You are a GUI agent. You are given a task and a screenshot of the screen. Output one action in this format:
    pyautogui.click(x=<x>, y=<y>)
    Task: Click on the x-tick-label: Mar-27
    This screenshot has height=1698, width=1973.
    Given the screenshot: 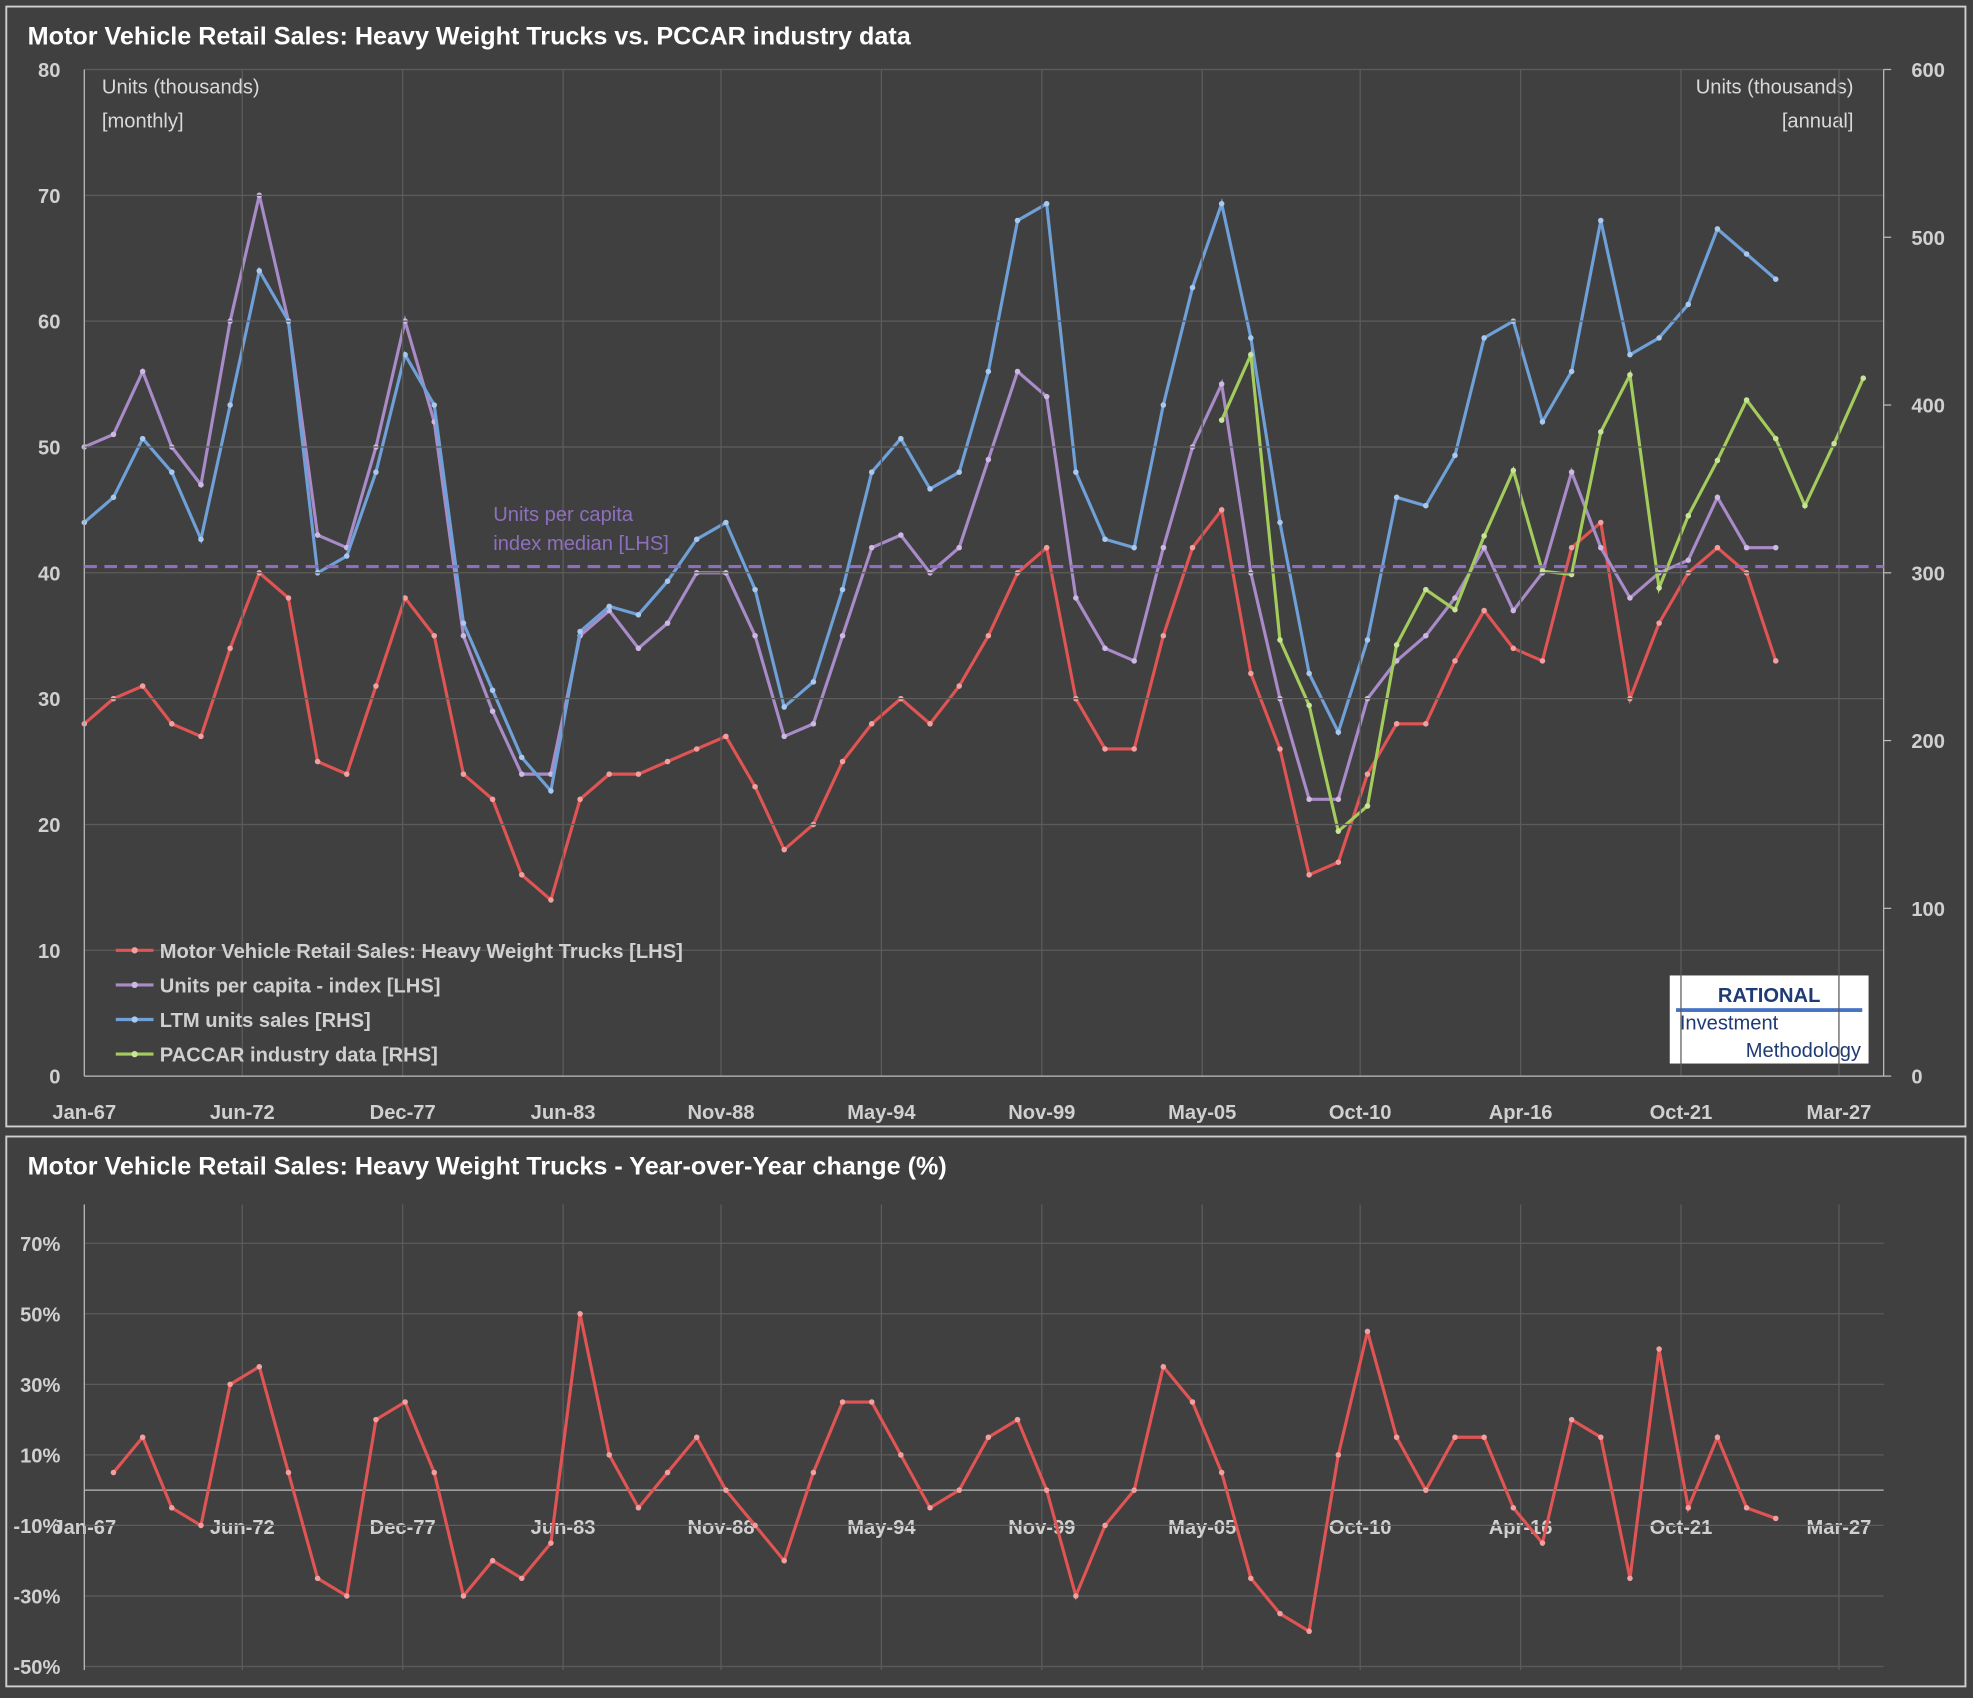 What is the action you would take?
    pyautogui.click(x=1839, y=1113)
    